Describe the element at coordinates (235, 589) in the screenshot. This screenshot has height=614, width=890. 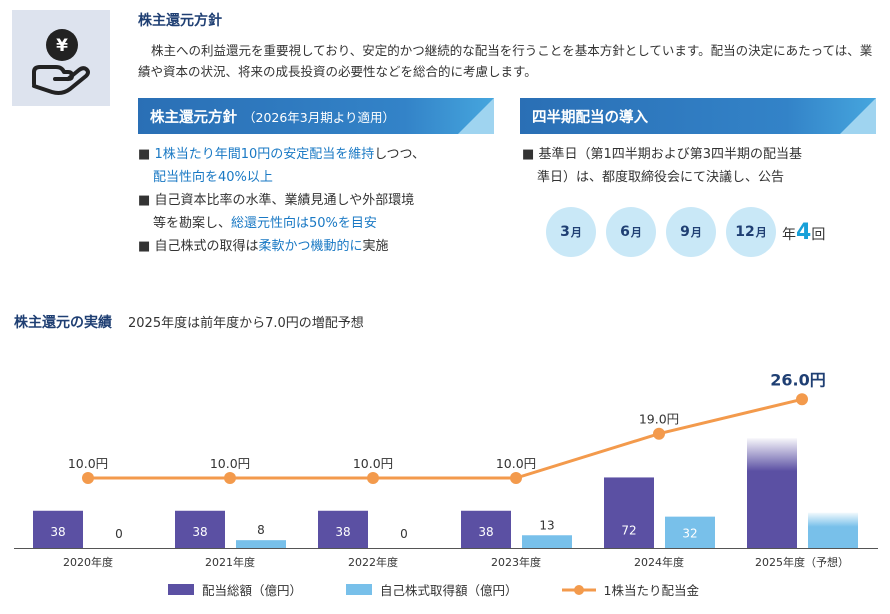
I see `legend-dividend: 配当総額（億円）` at that location.